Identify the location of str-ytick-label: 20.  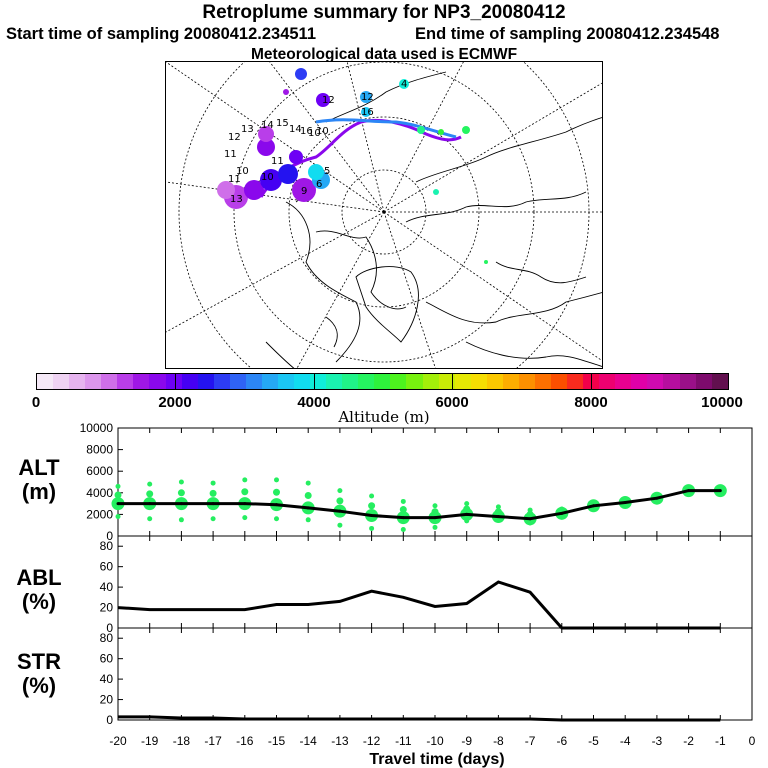
(107, 700).